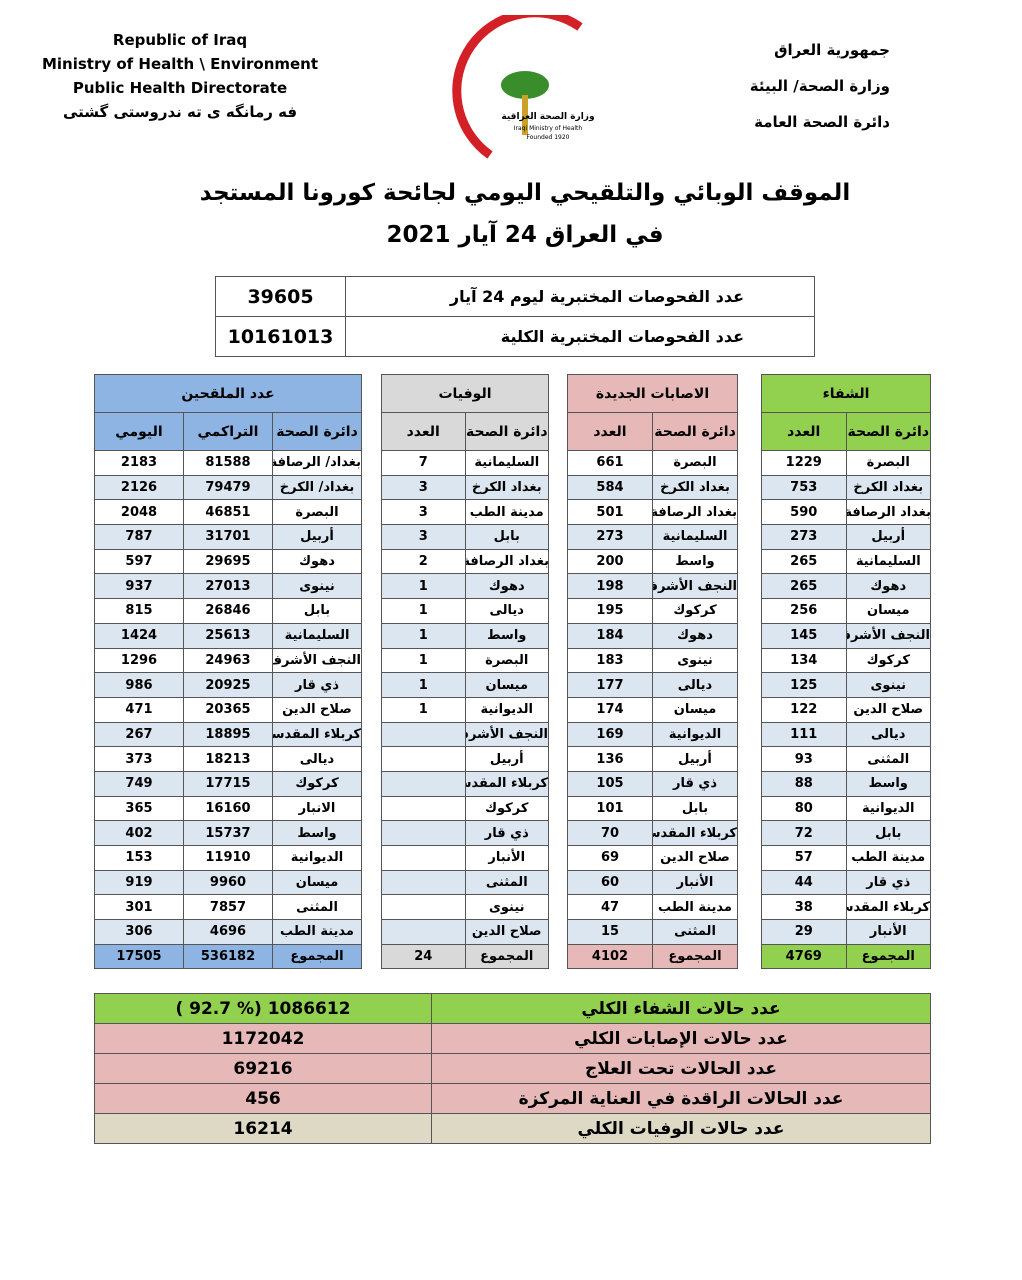 The image size is (1022, 1280). What do you see at coordinates (610, 858) in the screenshot?
I see `cell: 69` at bounding box center [610, 858].